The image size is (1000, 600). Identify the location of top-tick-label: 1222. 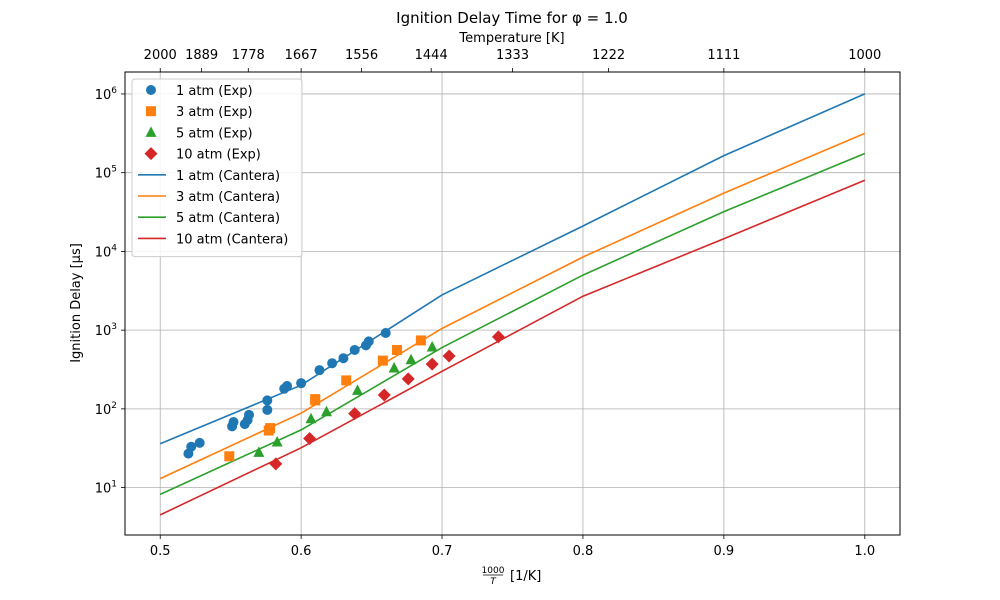
(608, 55).